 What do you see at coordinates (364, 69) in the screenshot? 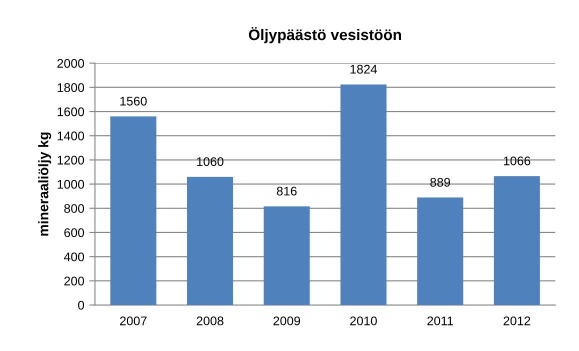
I see `data-label: 1824` at bounding box center [364, 69].